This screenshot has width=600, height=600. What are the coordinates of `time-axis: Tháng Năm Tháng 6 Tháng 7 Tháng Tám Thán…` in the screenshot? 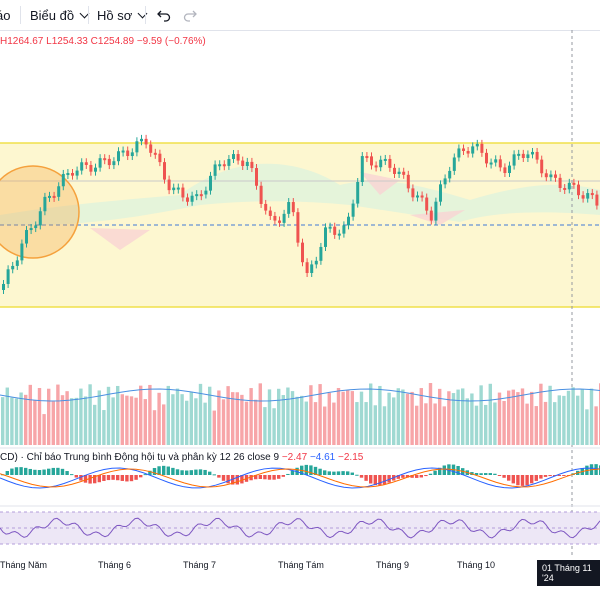 It's located at (300, 571).